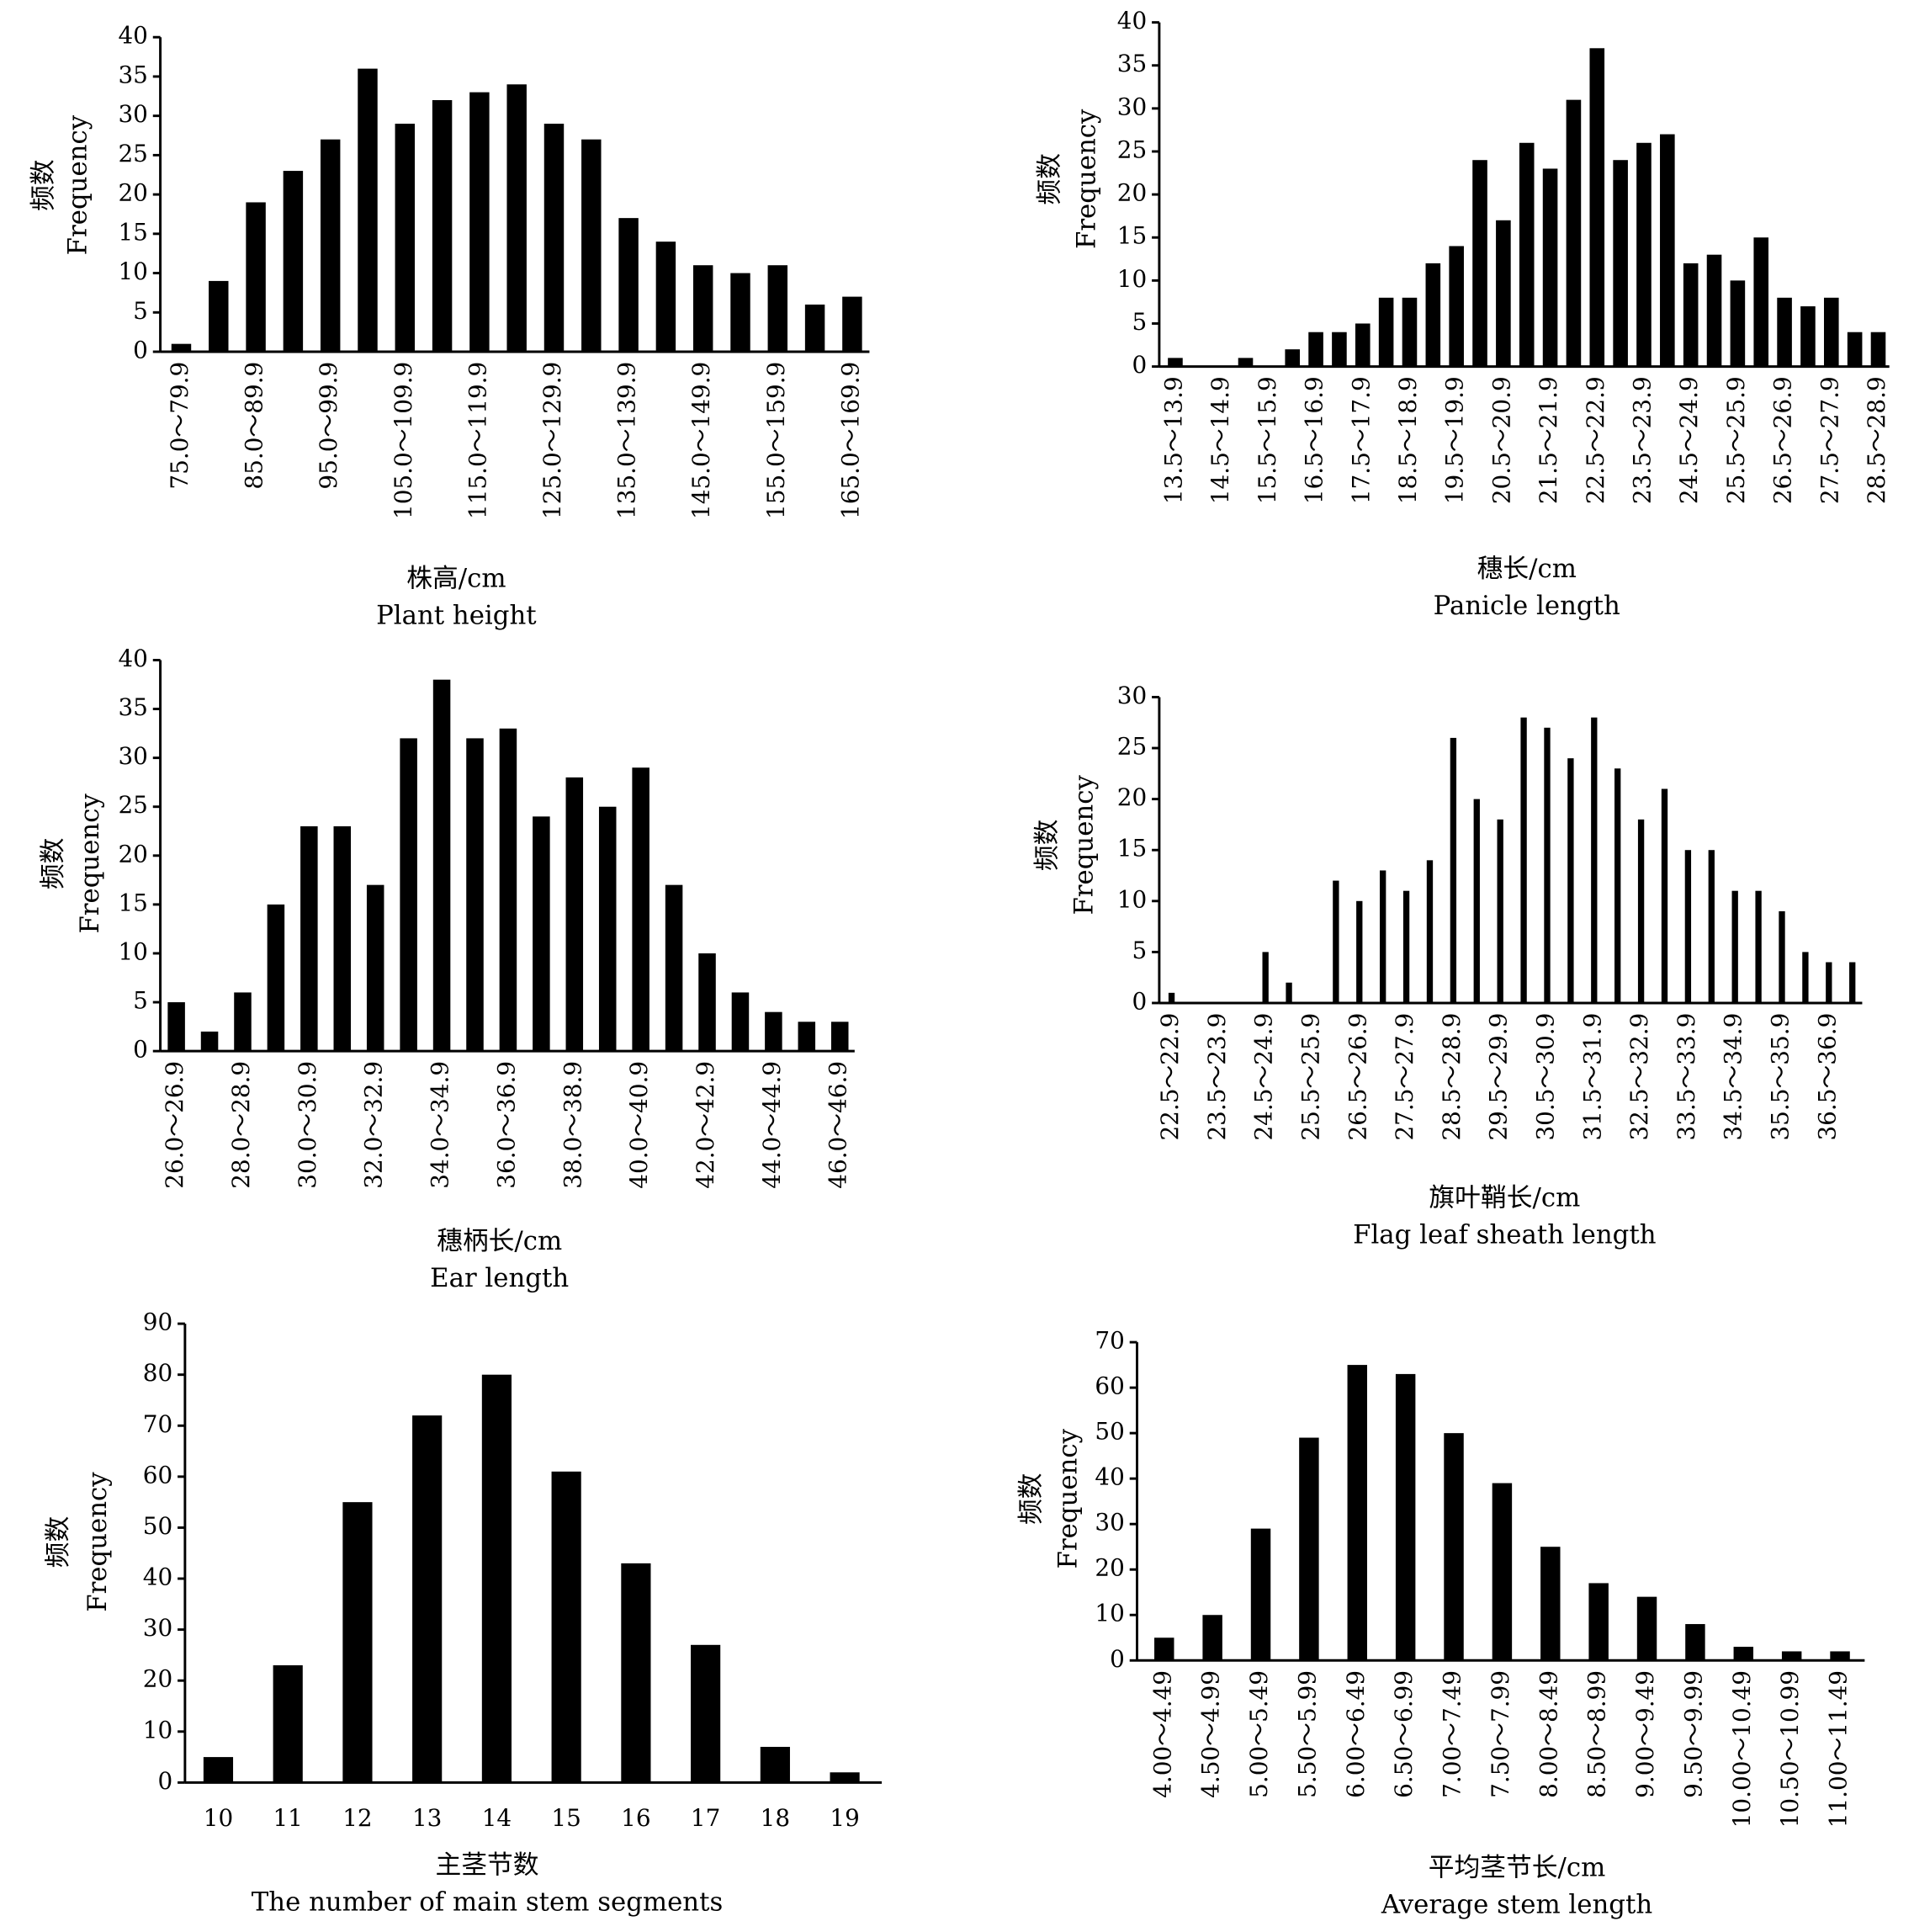 This screenshot has width=1914, height=1932. Describe the element at coordinates (1742, 1749) in the screenshot. I see `x-tick-label: 10.00～10.49` at that location.